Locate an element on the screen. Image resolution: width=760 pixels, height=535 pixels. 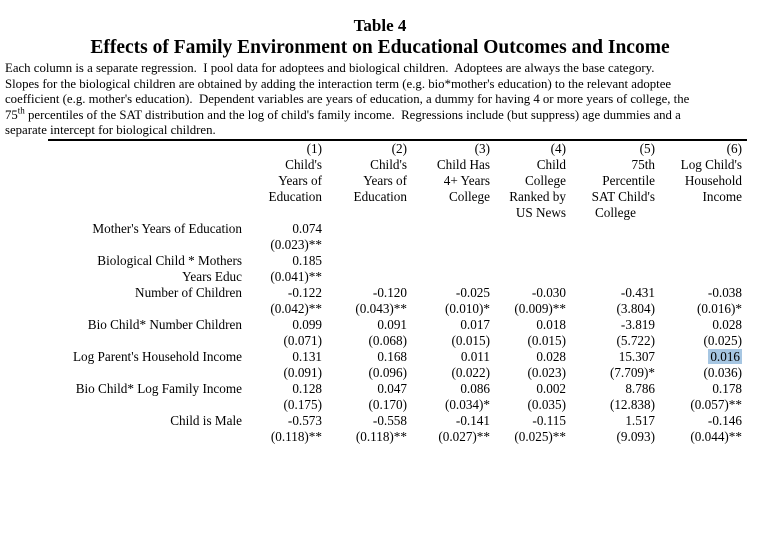
cell: -0.115 (0.025)** is located at coordinates (528, 429).